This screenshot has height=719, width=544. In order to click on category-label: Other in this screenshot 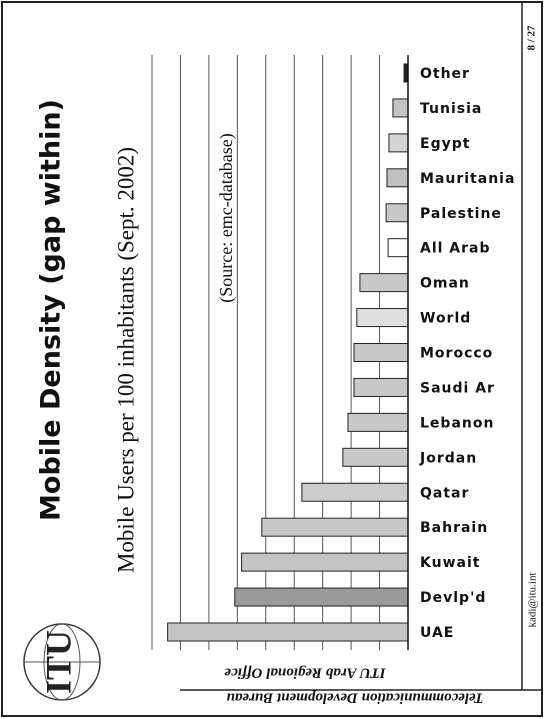, I will do `click(445, 74)`.